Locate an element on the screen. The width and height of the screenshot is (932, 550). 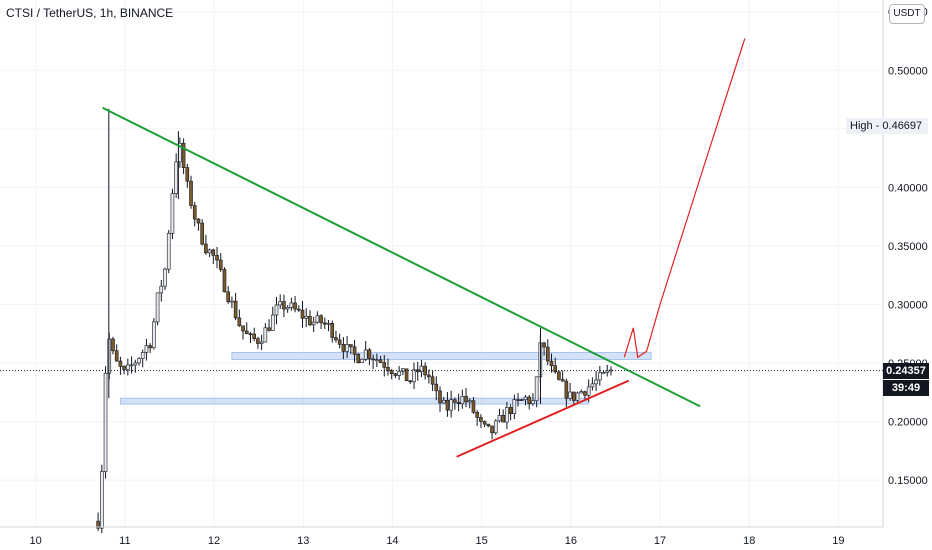
time-tick-label: 13 is located at coordinates (303, 541).